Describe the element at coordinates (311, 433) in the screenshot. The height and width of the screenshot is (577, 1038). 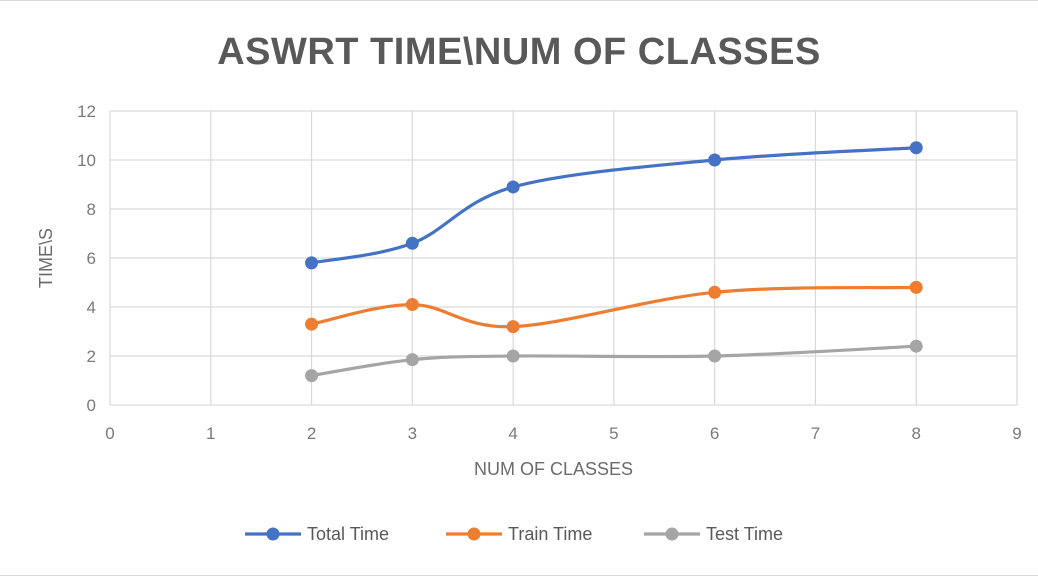
I see `x-tick-label: 2` at that location.